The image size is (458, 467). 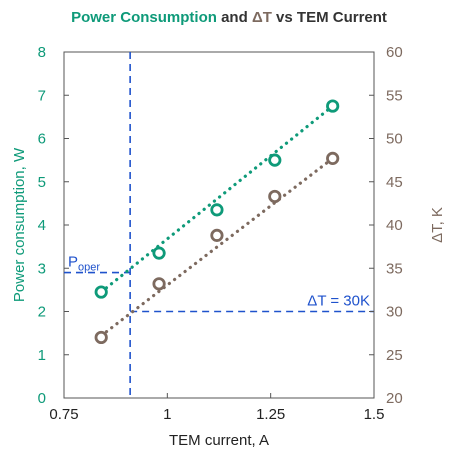 What do you see at coordinates (394, 225) in the screenshot?
I see `y-right-tick-label: 40` at bounding box center [394, 225].